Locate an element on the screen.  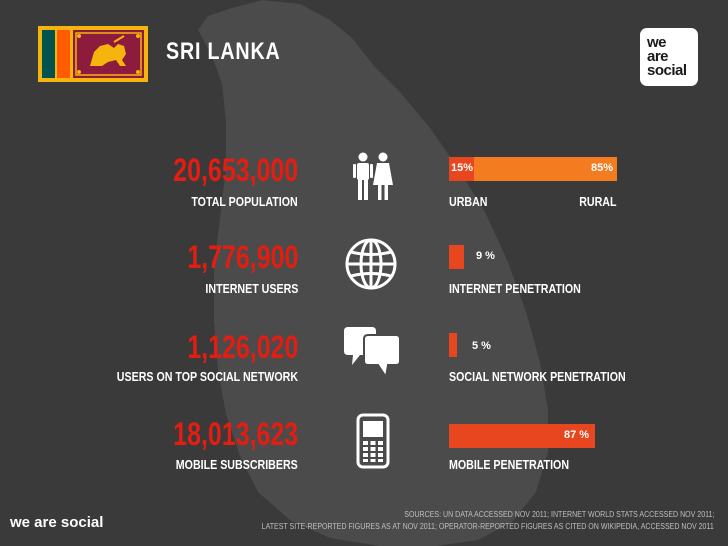
mobile-subscribers-label: MOBILE SUBSCRIBERS is located at coordinates (236, 464).